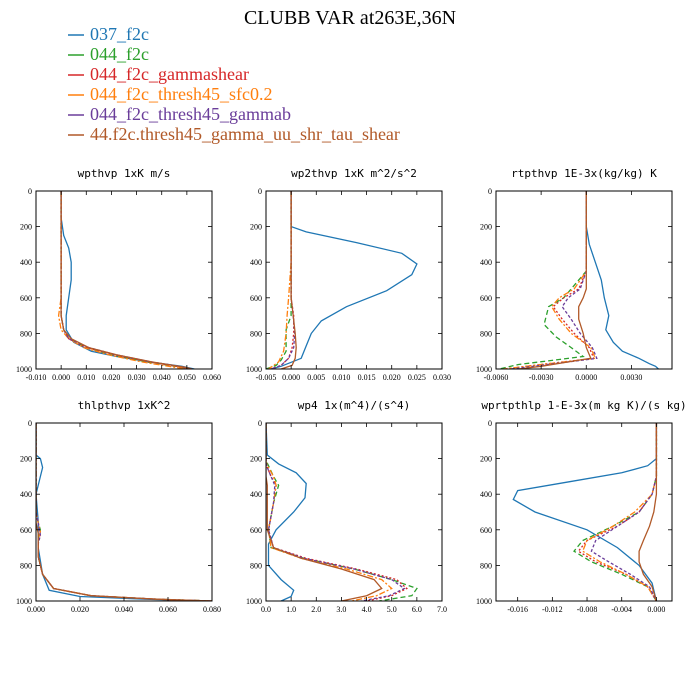 This screenshot has height=700, width=700. Describe the element at coordinates (291, 609) in the screenshot. I see `x-tick-label: 1.0` at that location.